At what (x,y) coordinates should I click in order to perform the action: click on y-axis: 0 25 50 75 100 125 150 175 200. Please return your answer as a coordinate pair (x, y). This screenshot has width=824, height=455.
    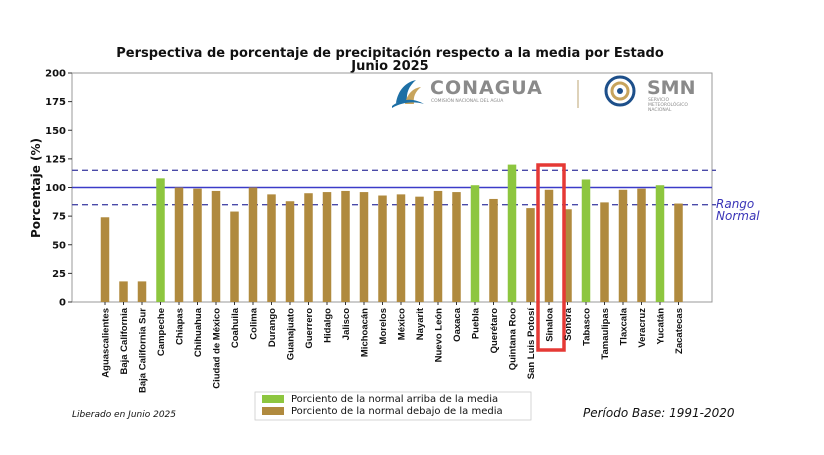
    Looking at the image, I should click on (58, 189).